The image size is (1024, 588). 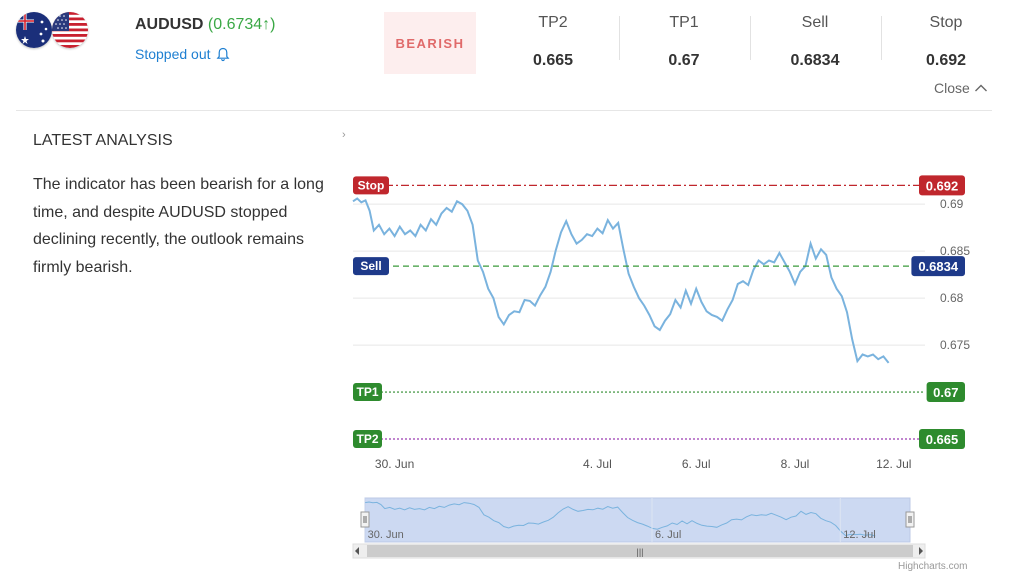 I want to click on level-label: TP1, so click(x=684, y=22).